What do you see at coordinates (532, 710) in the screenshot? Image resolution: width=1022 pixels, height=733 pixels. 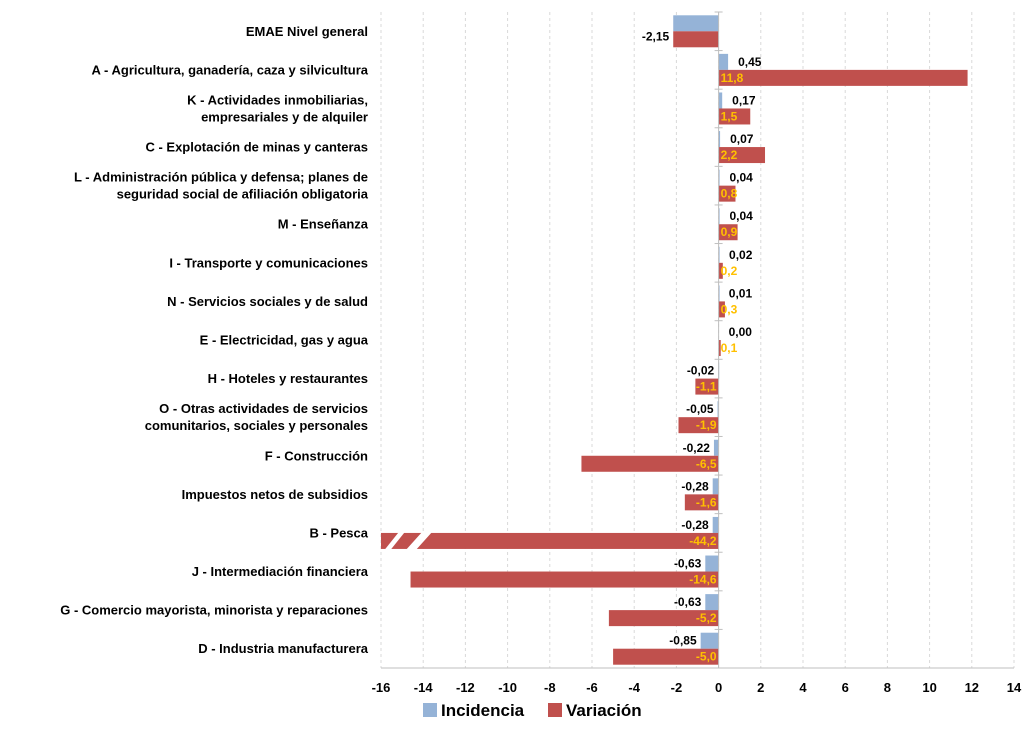 I see `legend: Incidencia Variación` at bounding box center [532, 710].